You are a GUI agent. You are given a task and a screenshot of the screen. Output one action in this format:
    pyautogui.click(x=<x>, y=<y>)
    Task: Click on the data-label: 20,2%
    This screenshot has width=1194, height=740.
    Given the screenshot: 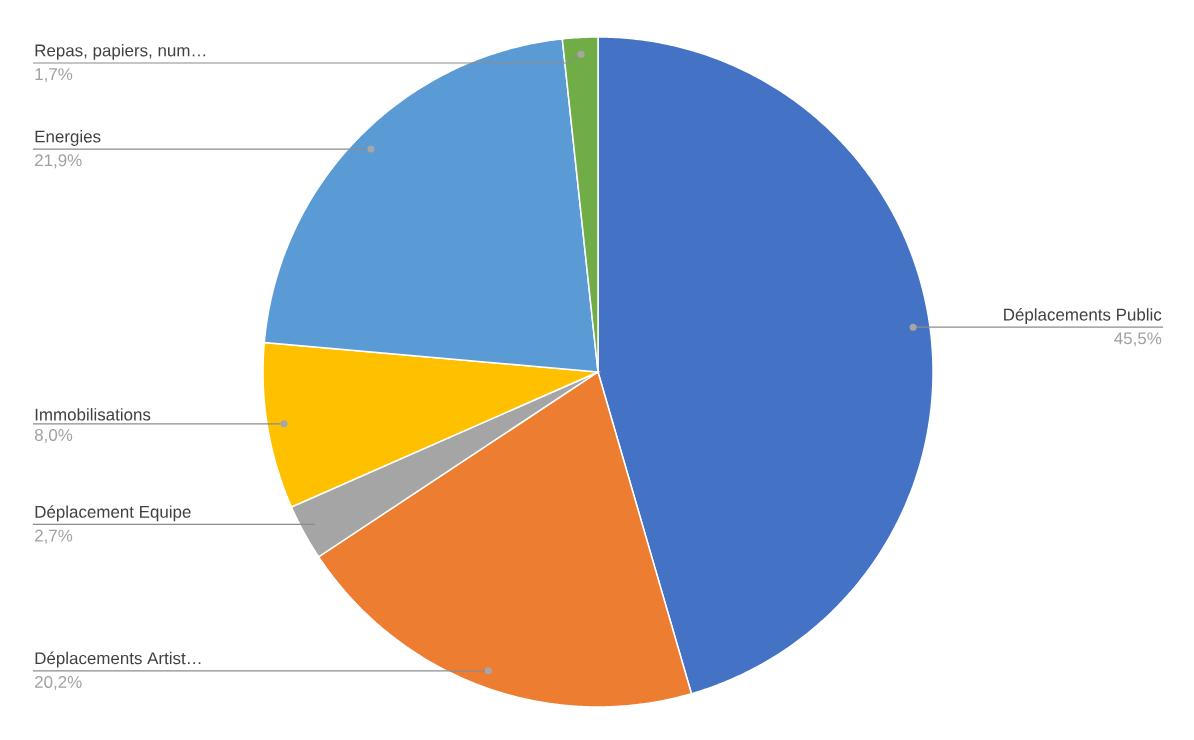 What is the action you would take?
    pyautogui.click(x=58, y=682)
    